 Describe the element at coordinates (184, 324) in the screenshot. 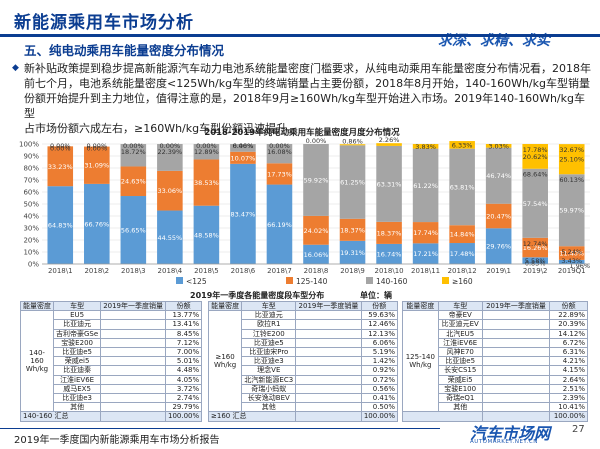

I see `share-cell: 13.41%` at that location.